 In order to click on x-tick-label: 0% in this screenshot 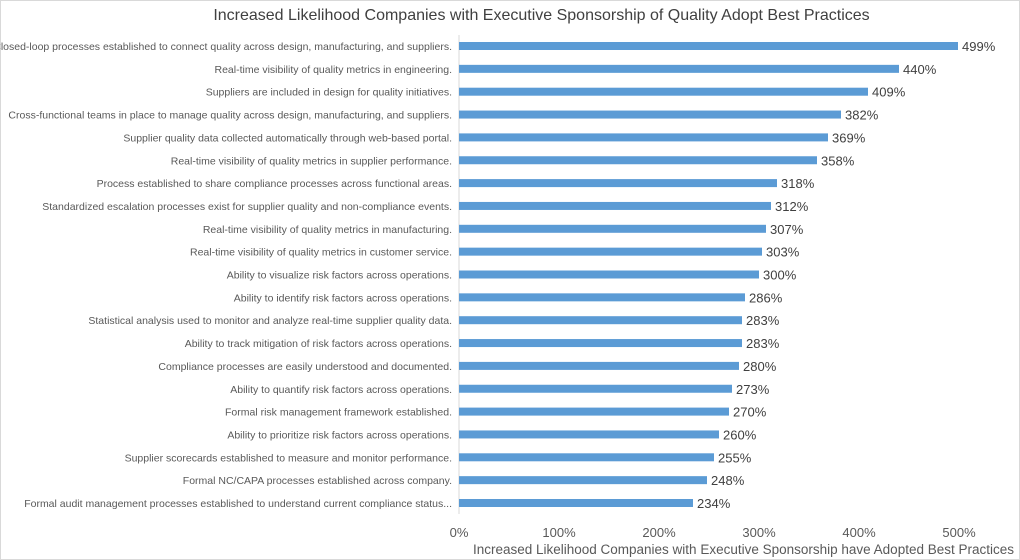, I will do `click(459, 532)`.